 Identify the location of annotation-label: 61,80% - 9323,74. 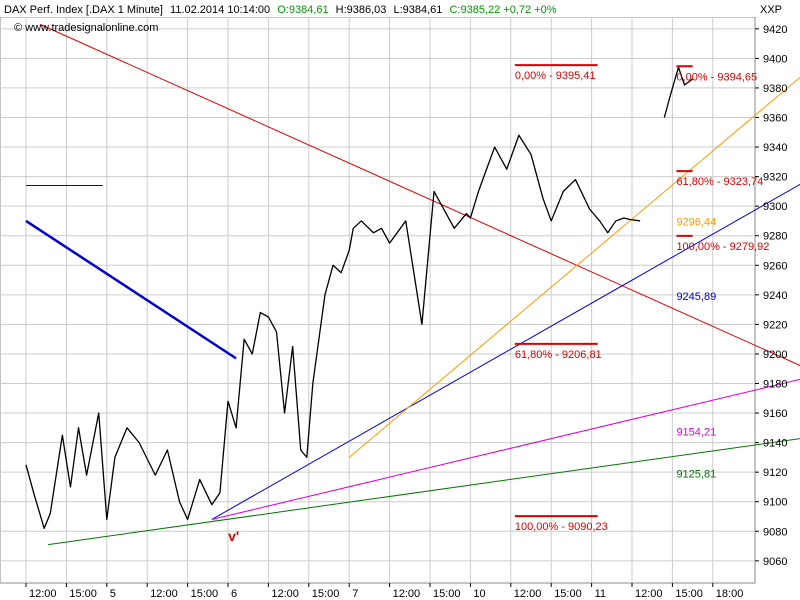
(719, 182).